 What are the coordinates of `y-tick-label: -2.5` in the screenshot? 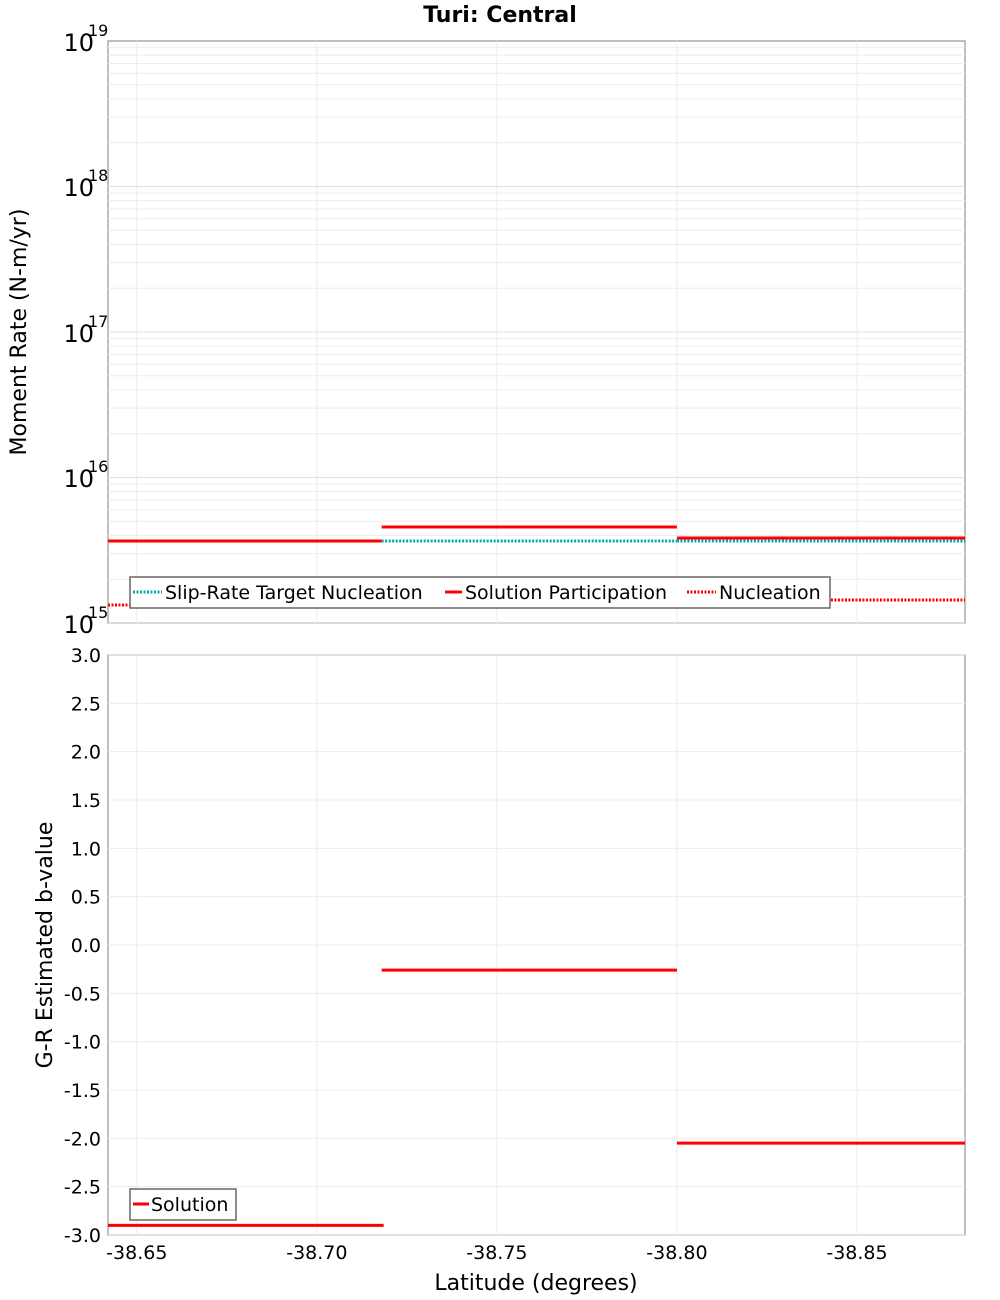 It's located at (82, 1188).